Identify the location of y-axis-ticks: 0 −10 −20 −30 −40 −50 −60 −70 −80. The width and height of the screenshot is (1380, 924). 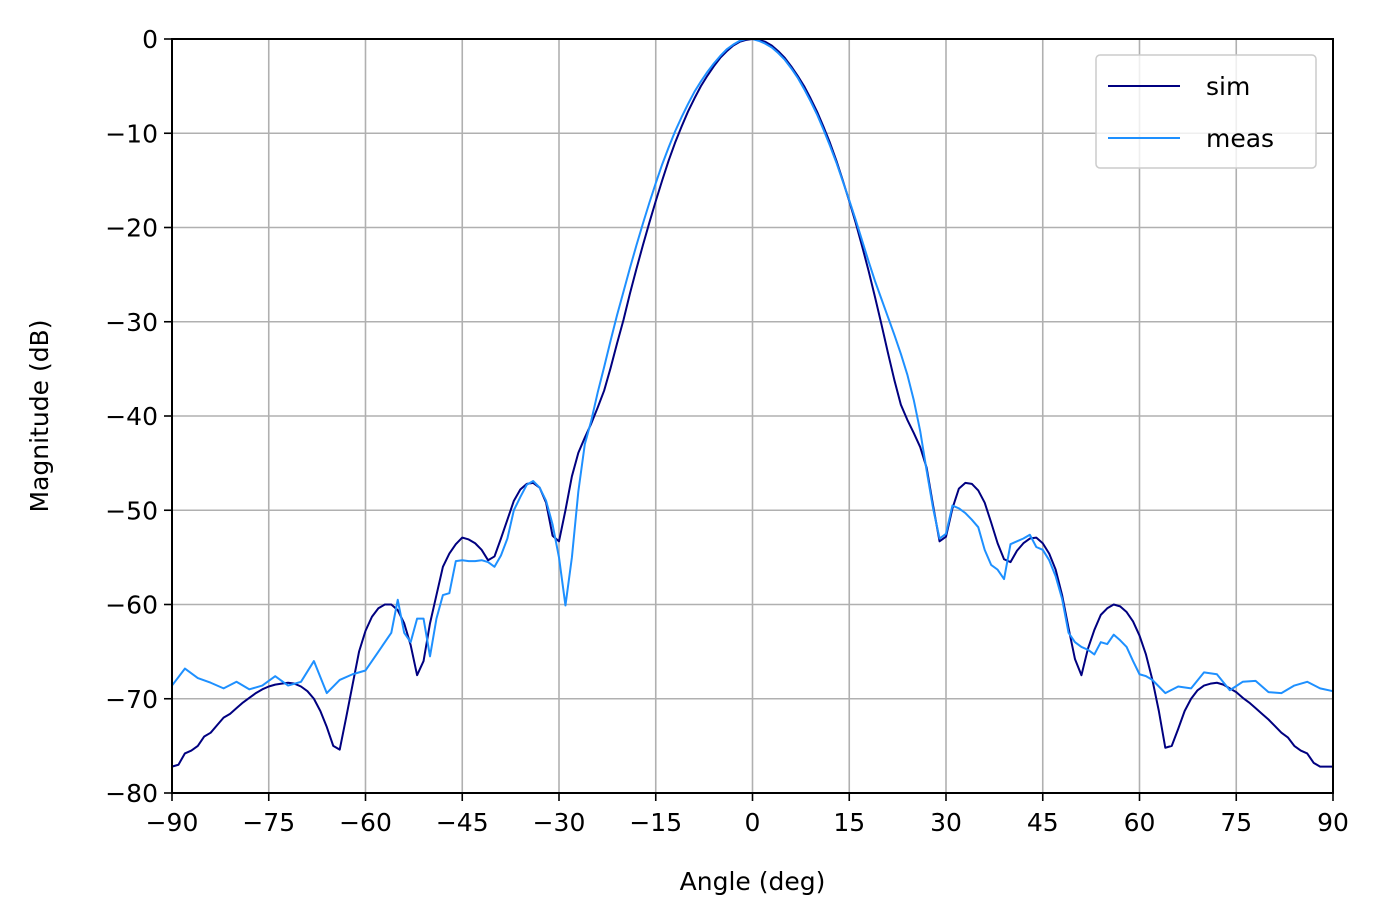
(138, 416).